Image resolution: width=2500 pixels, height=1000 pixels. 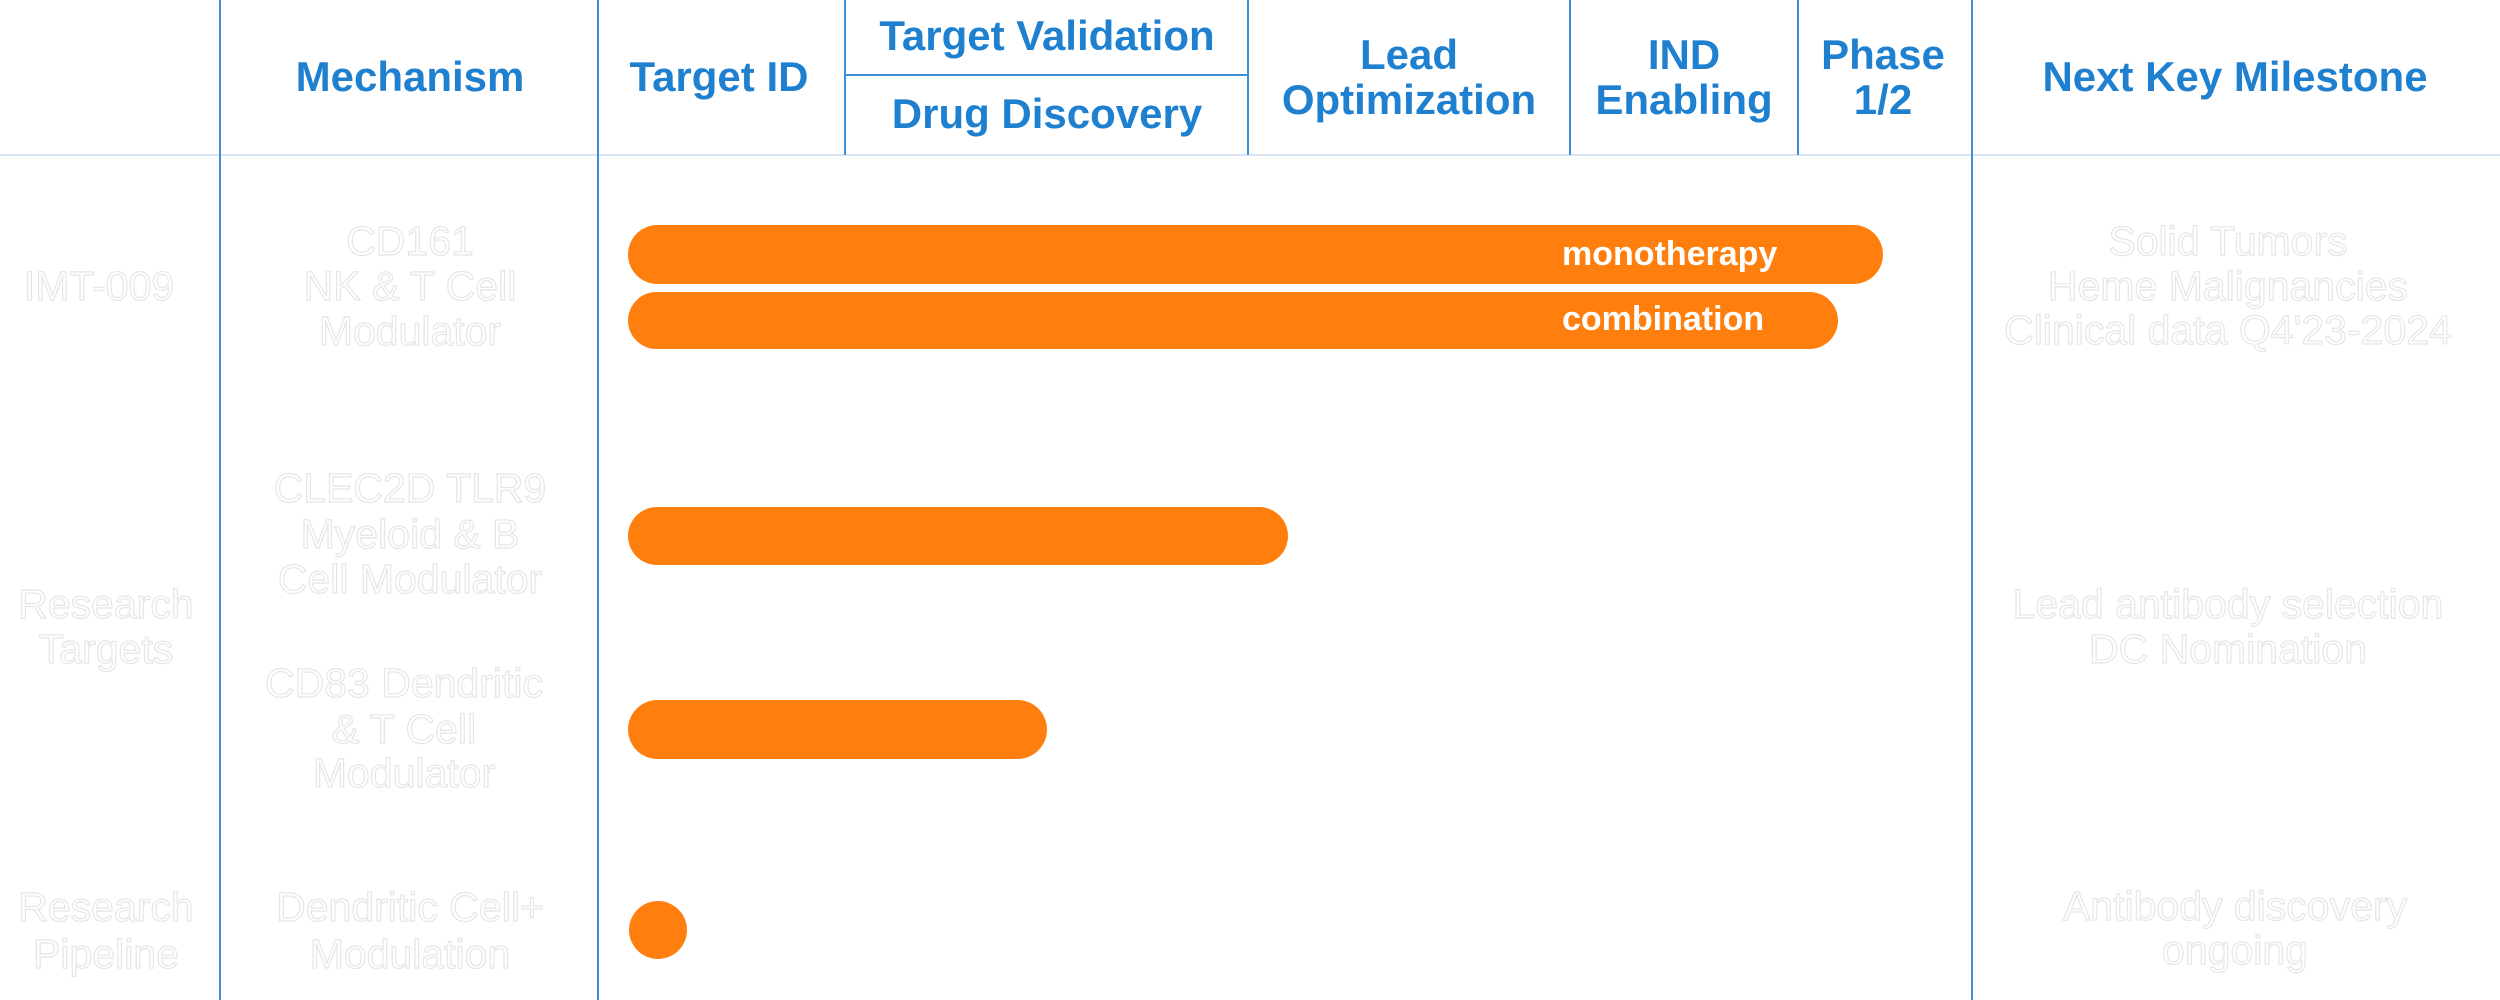 What do you see at coordinates (410, 579) in the screenshot?
I see `mechanism: Cell Modulator` at bounding box center [410, 579].